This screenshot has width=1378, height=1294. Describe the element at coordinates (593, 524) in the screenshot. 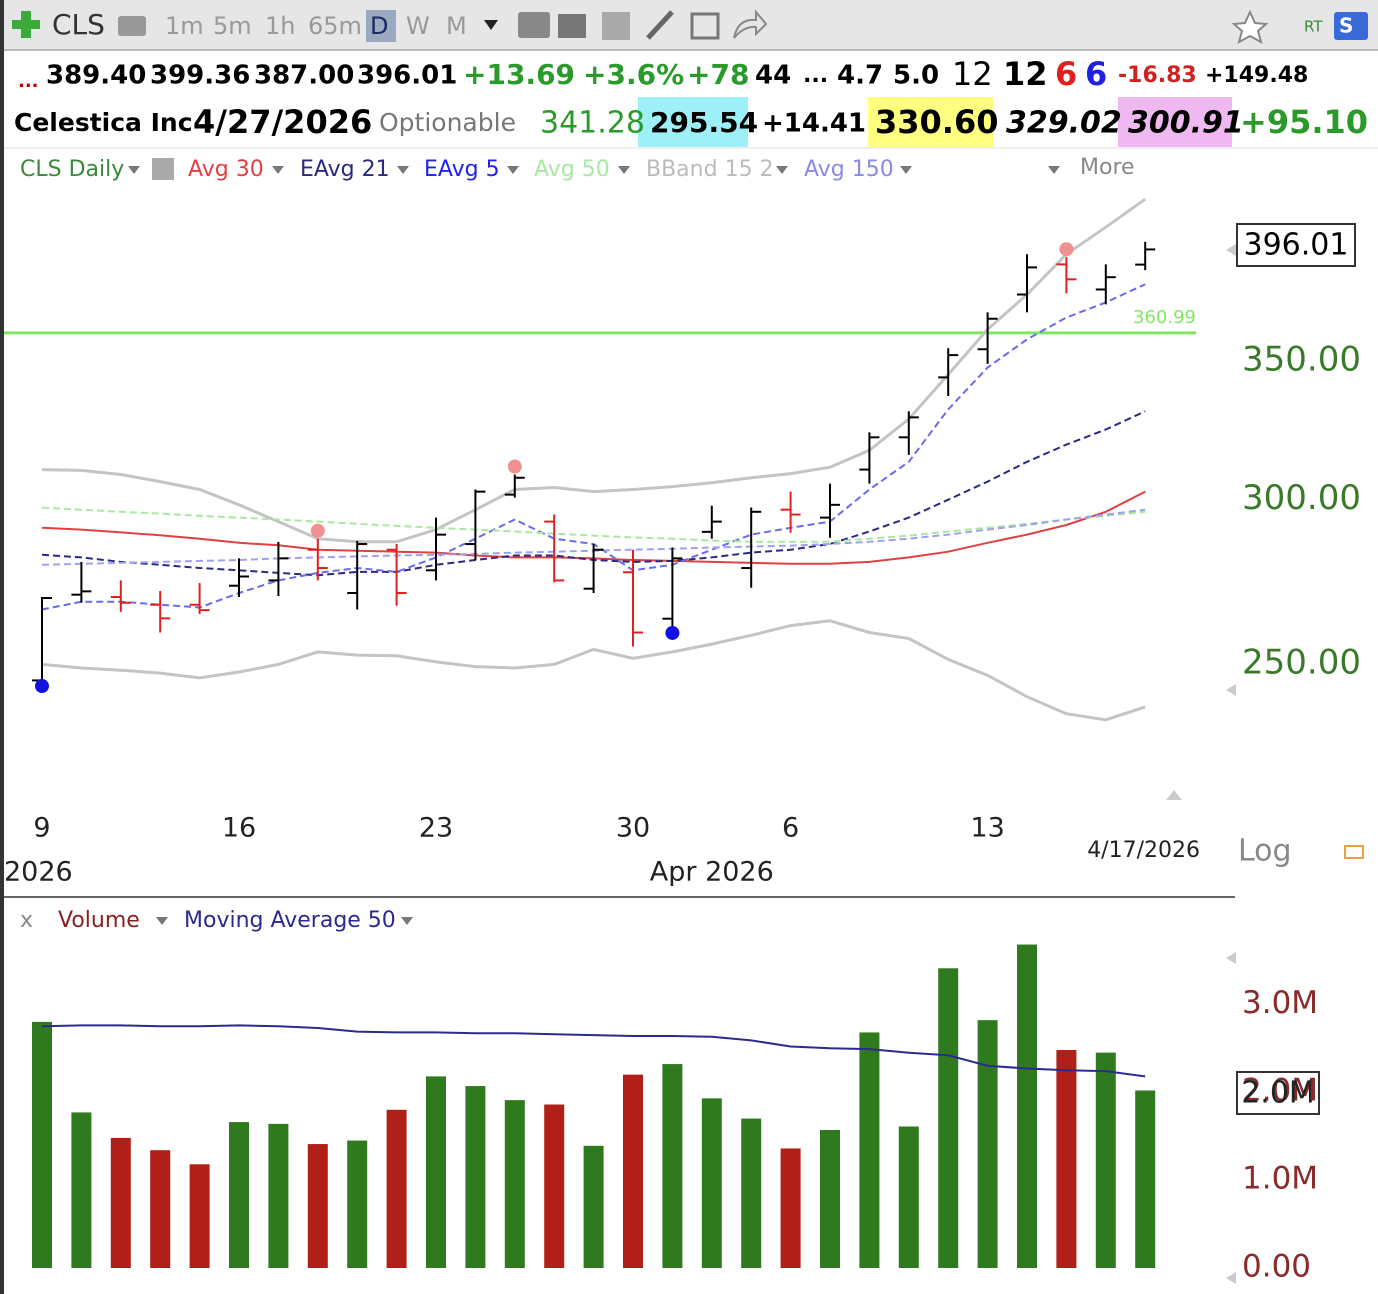

I see `moving-average` at that location.